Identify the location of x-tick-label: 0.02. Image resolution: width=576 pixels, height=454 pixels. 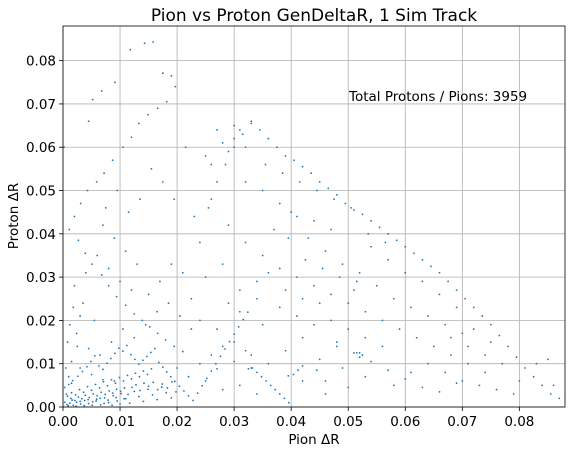
(177, 422).